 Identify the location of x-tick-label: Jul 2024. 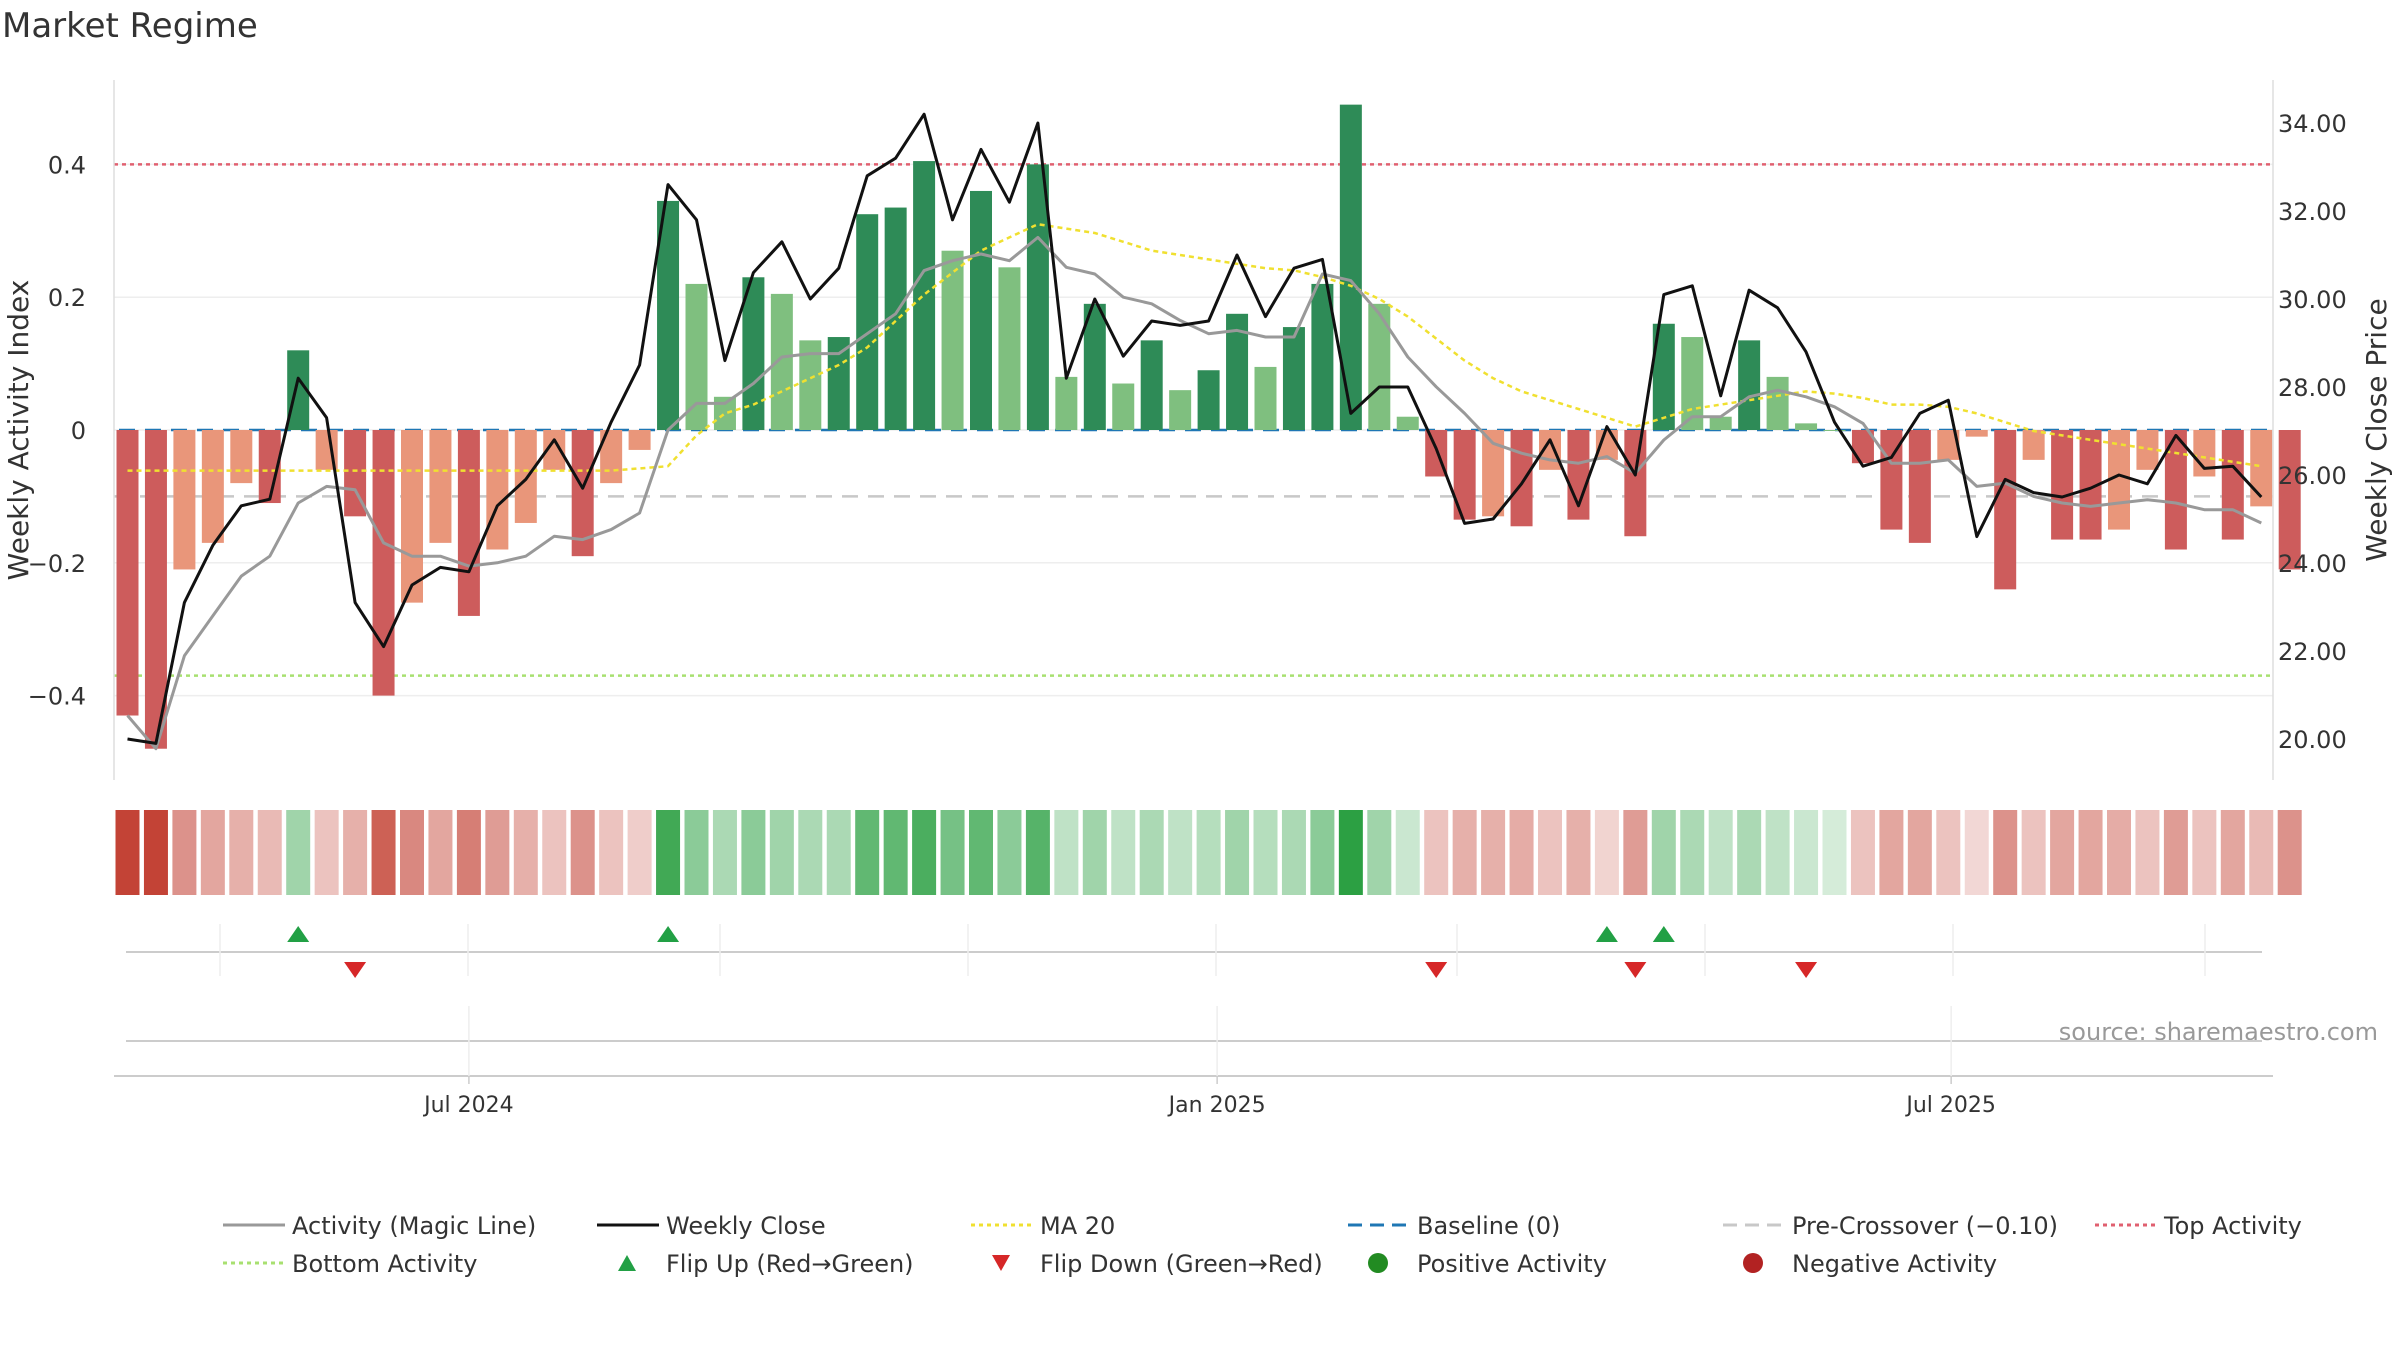
(468, 1105).